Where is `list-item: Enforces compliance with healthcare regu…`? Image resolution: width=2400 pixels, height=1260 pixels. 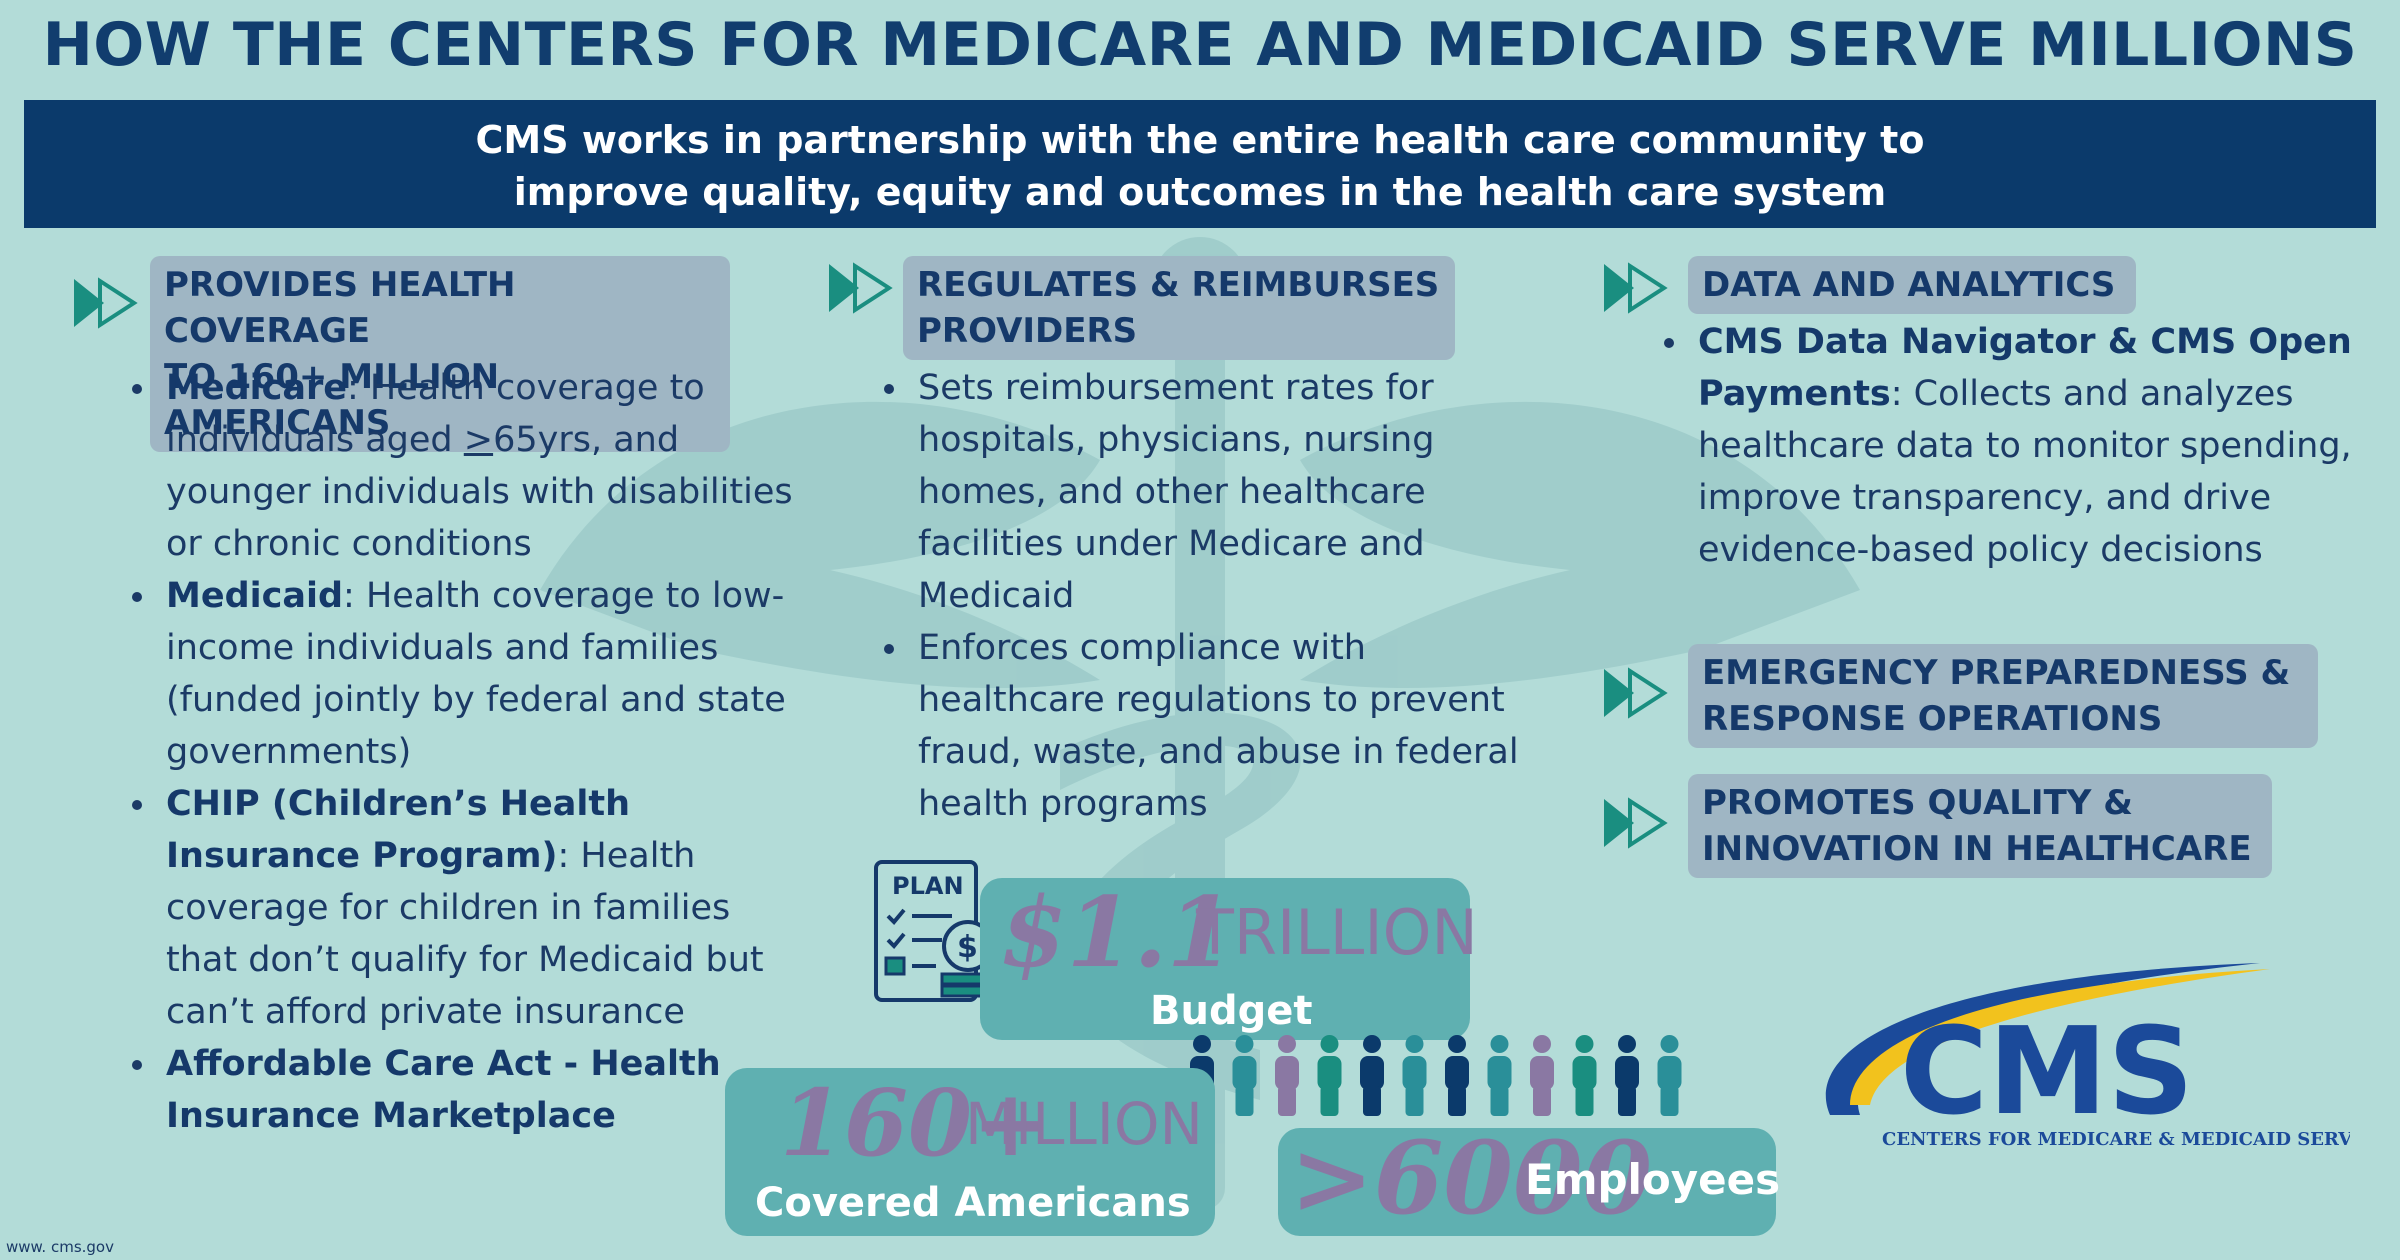
list-item: Enforces compliance with healthcare regu… is located at coordinates (1210, 726).